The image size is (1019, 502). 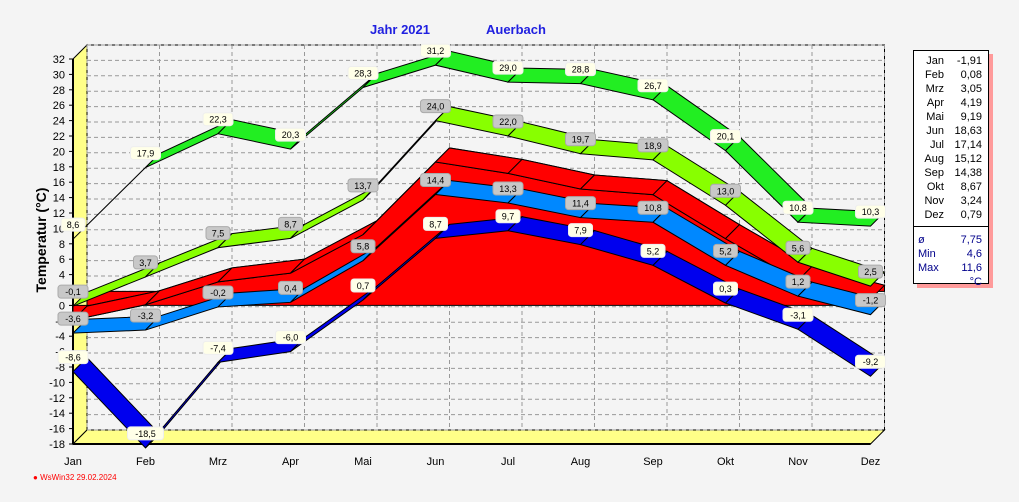 I want to click on data-label: 19,7, so click(x=581, y=140).